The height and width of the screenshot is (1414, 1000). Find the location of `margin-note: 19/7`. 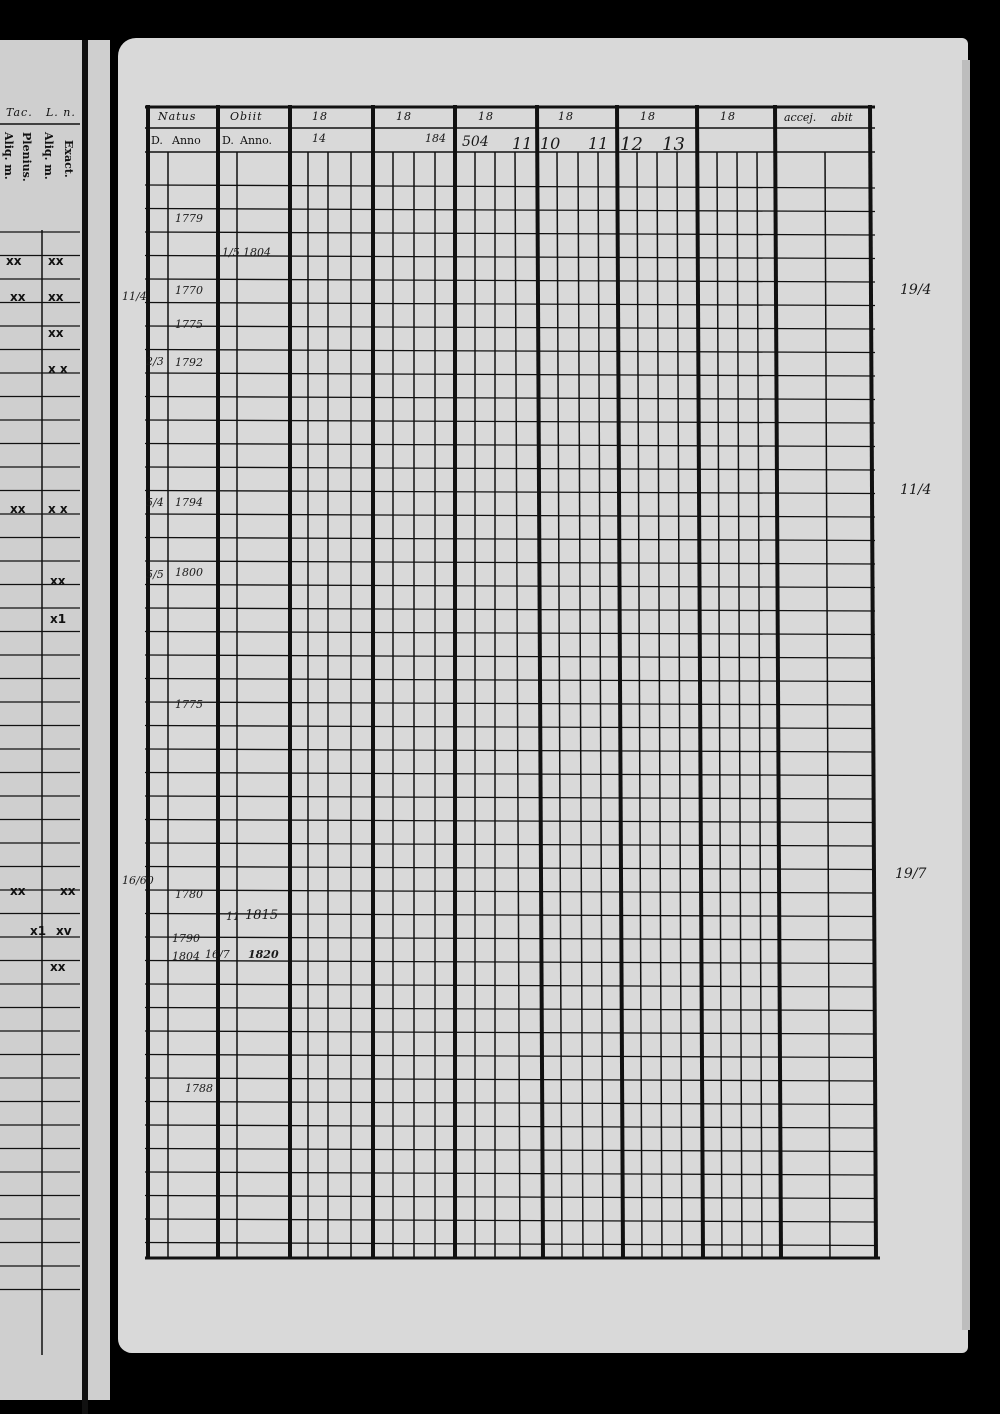

margin-note: 19/7 is located at coordinates (911, 874).